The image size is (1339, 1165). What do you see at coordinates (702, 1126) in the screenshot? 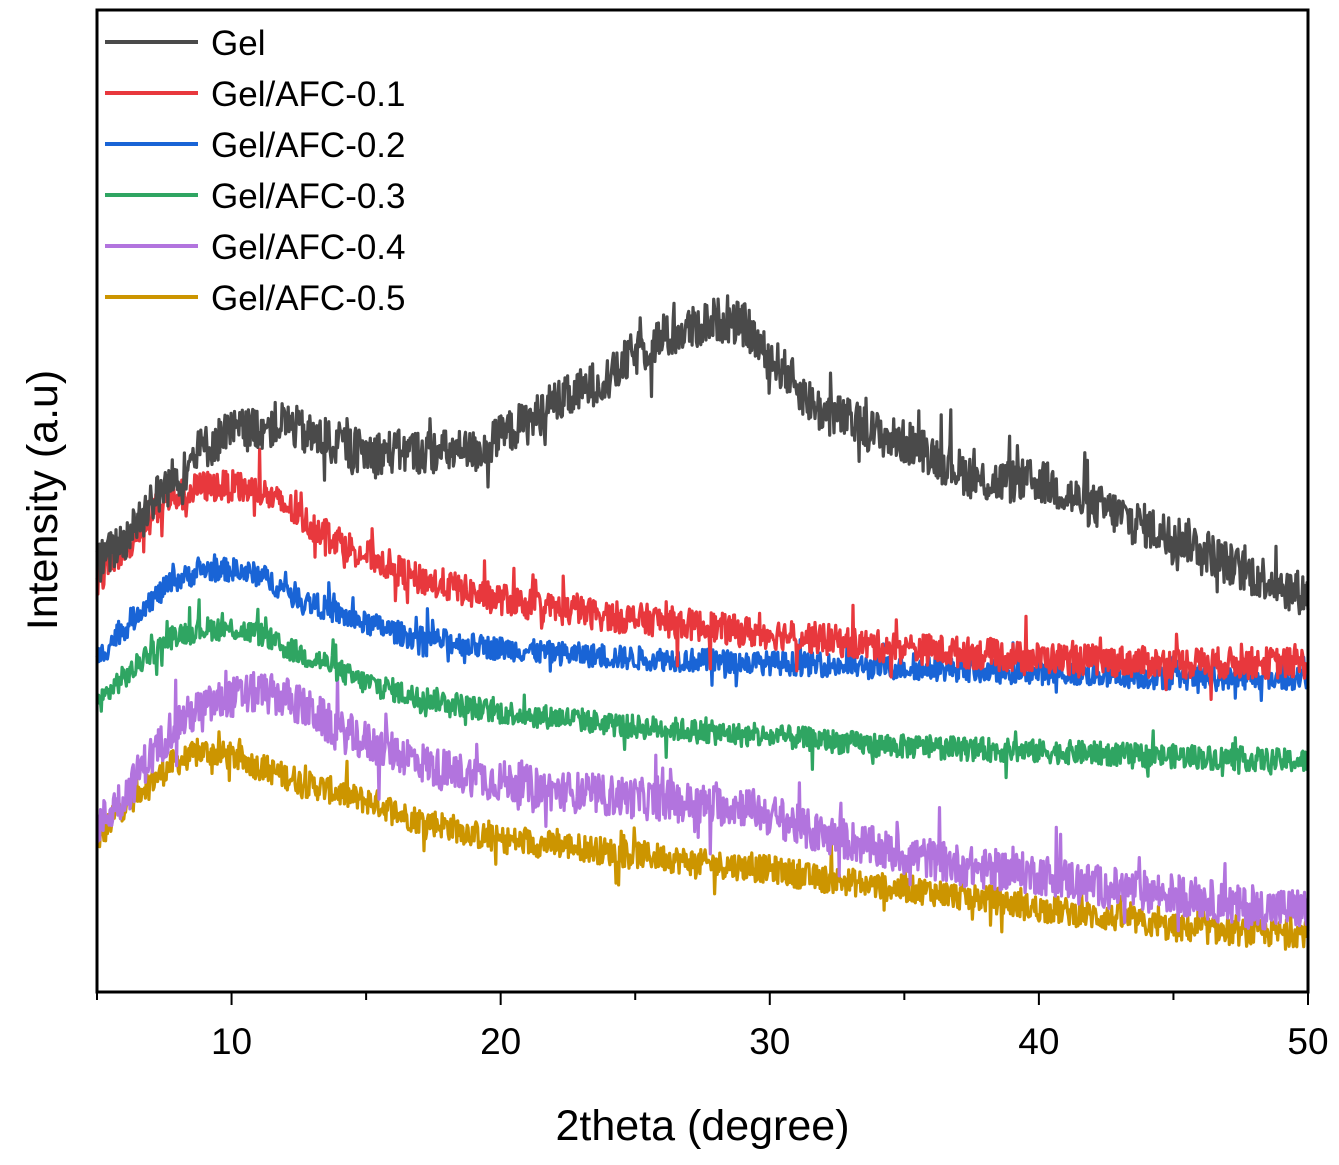
I see `x-axis-title: 2theta (degree)` at bounding box center [702, 1126].